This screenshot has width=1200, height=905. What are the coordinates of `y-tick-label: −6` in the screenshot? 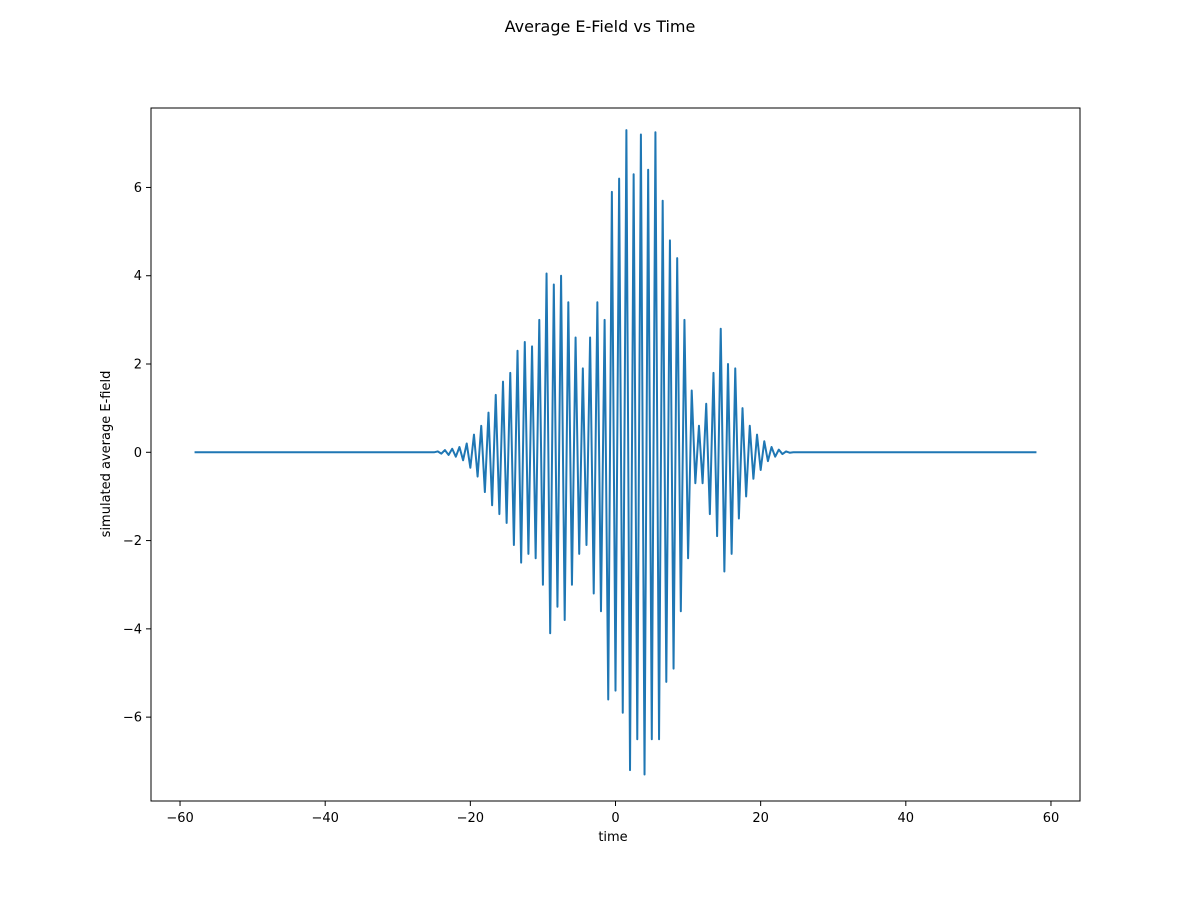 It's located at (132, 718).